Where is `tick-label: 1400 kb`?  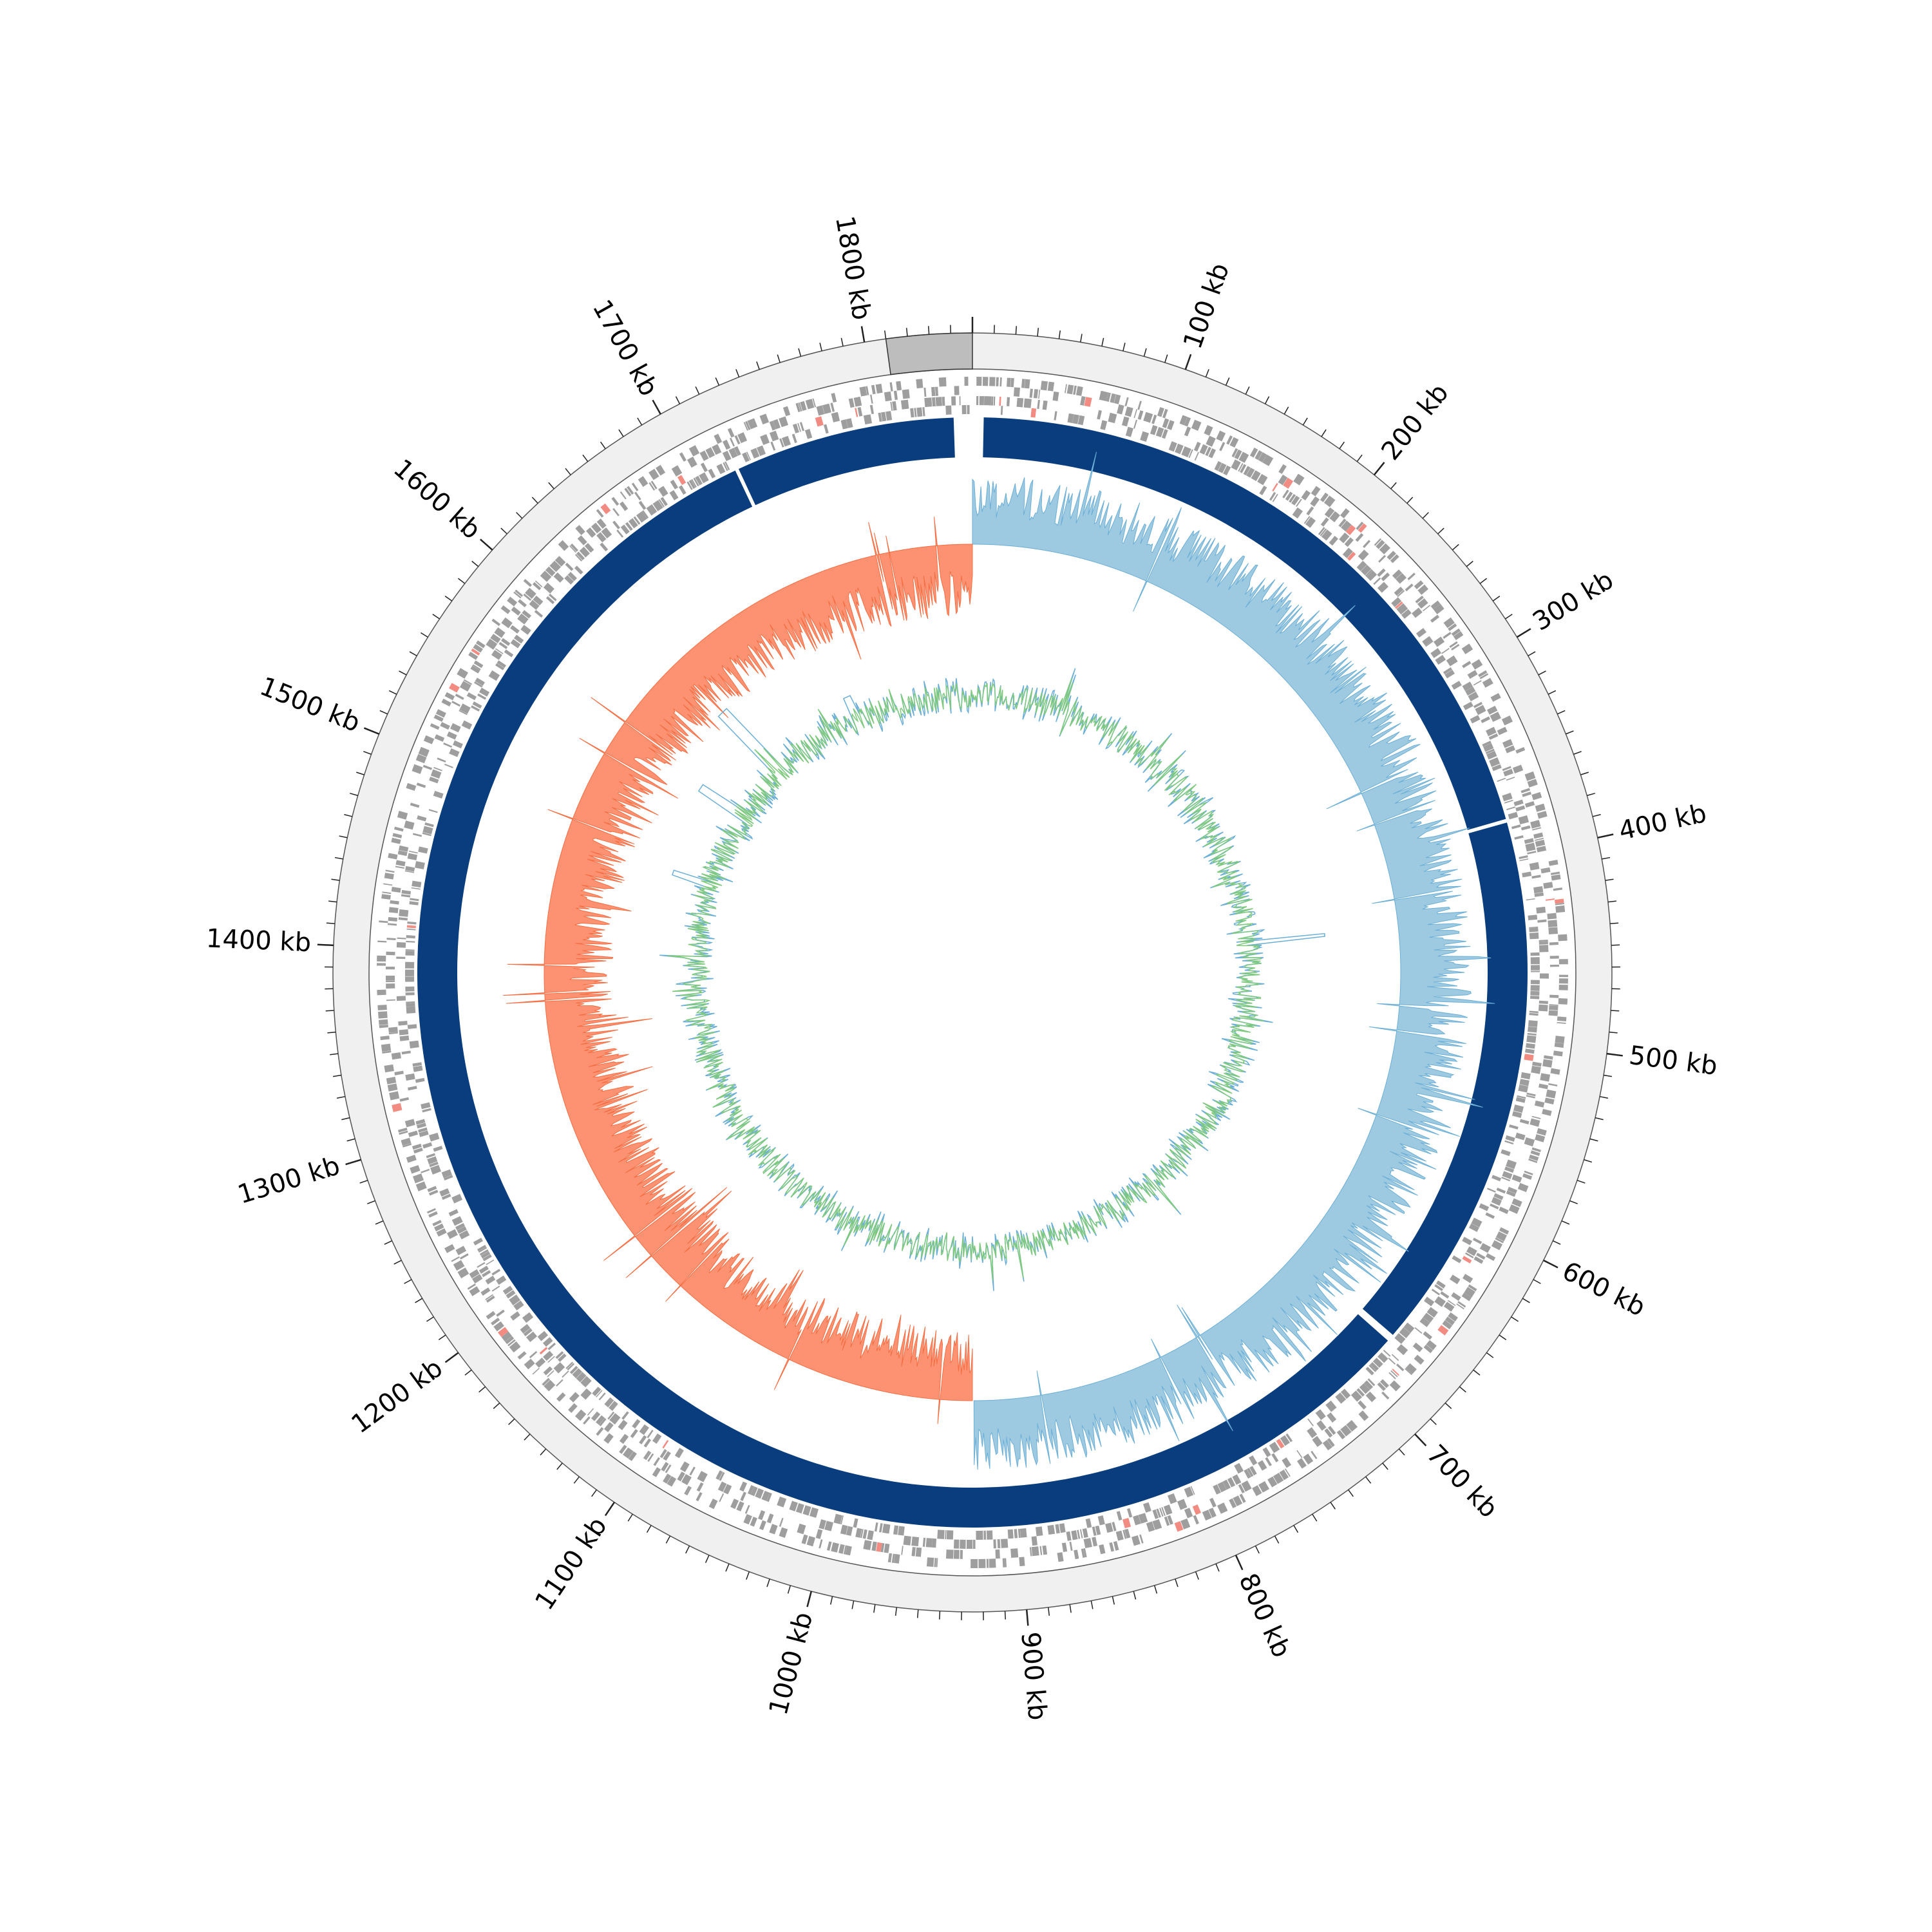
tick-label: 1400 kb is located at coordinates (258, 941).